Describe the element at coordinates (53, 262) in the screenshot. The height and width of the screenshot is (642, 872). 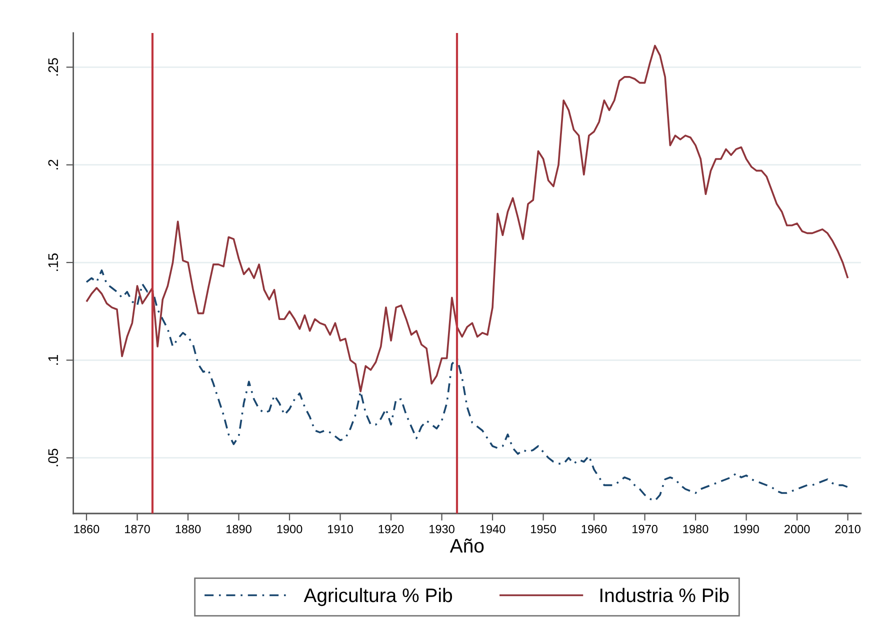
I see `y-tick-label: .15` at that location.